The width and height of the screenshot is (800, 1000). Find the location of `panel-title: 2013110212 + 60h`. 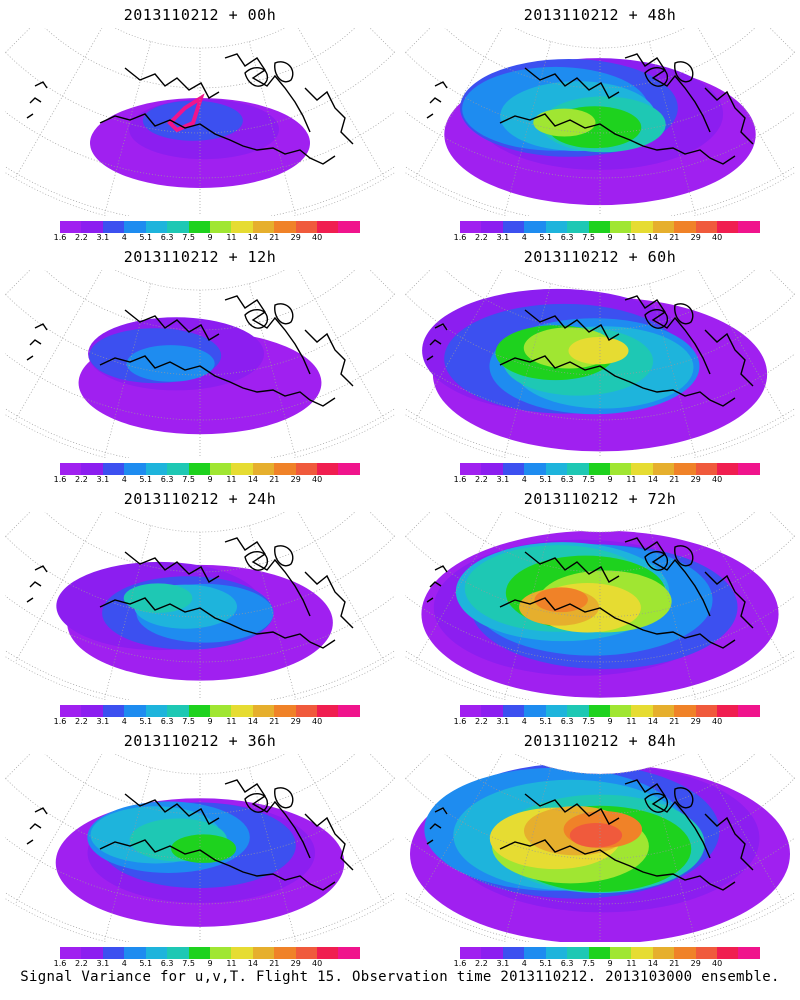

panel-title: 2013110212 + 60h is located at coordinates (600, 257).